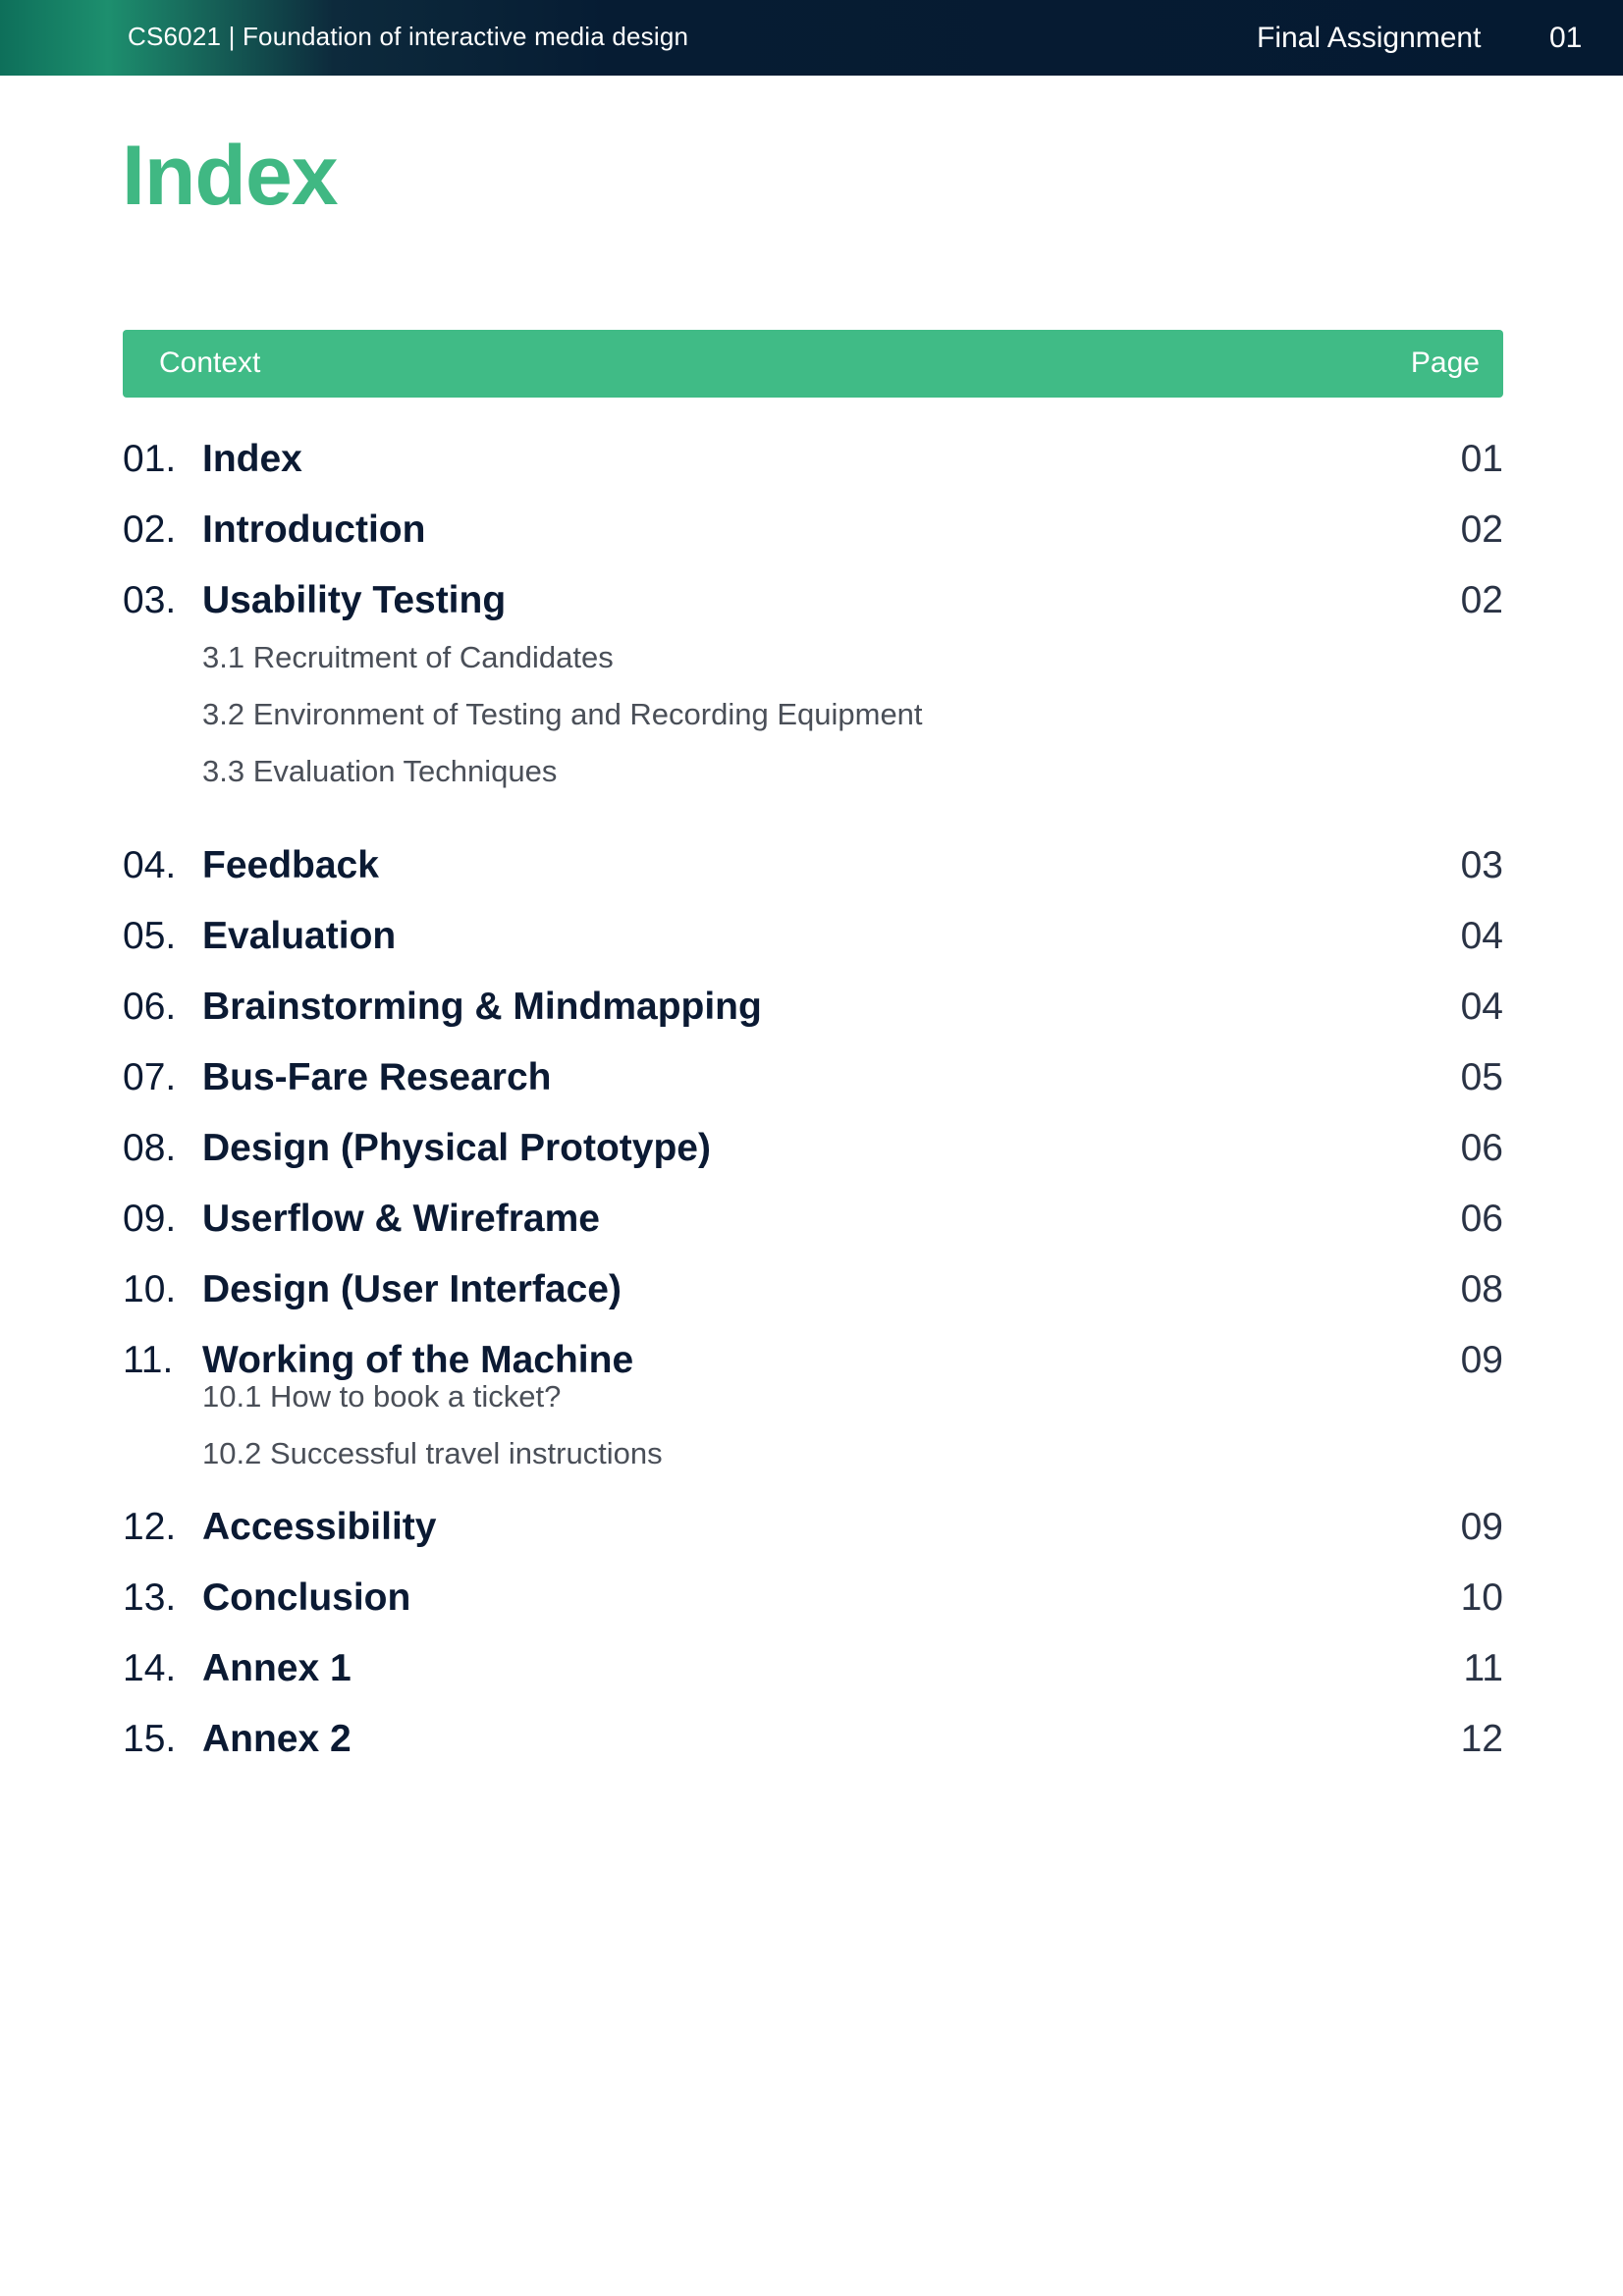 The image size is (1623, 2296). What do you see at coordinates (1370, 38) in the screenshot?
I see `assignment-title: Final Assignment` at bounding box center [1370, 38].